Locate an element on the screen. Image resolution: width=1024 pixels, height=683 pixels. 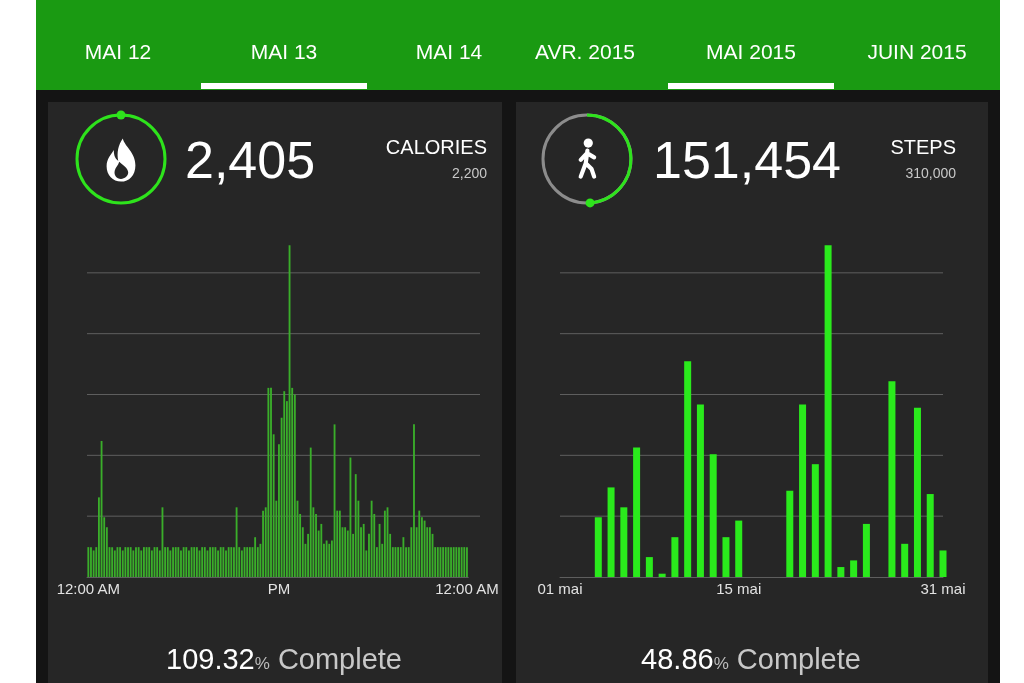
x-tick-label: 31 mai is located at coordinates (943, 588).